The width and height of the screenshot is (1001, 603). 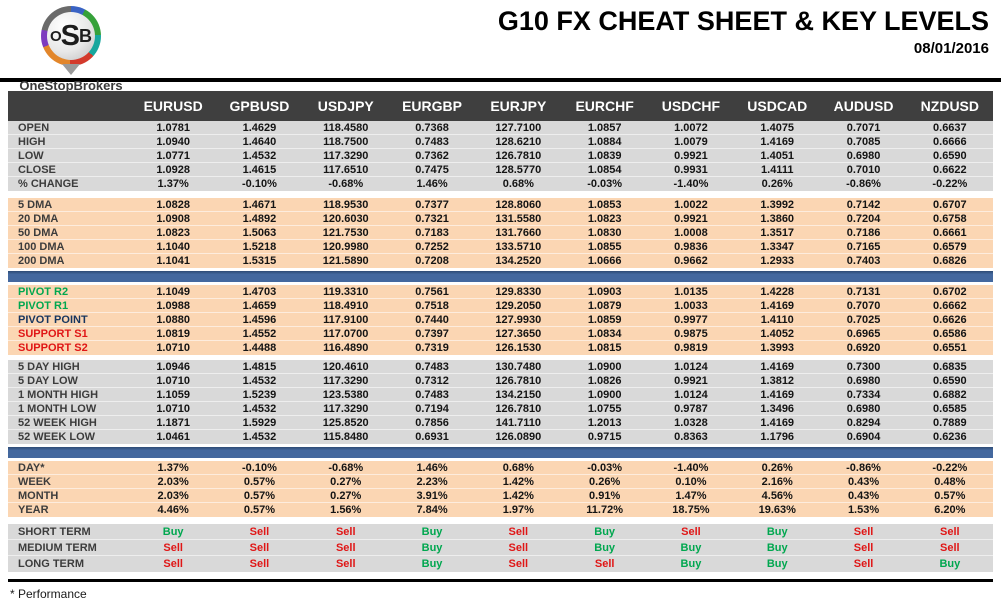 I want to click on cell: 1.0880, so click(x=173, y=319).